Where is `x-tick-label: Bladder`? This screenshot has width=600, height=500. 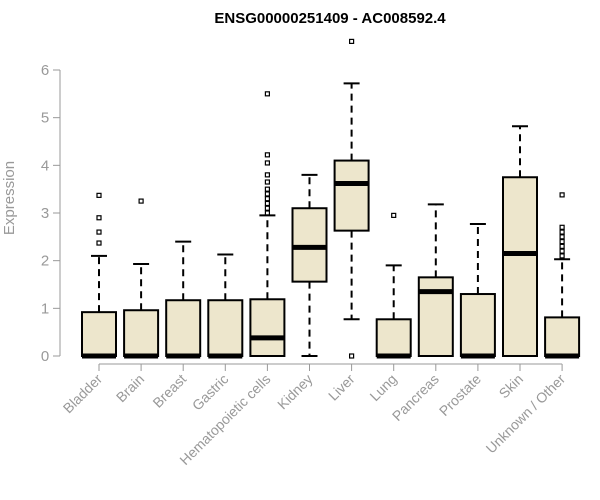
x-tick-label: Bladder is located at coordinates (83, 394).